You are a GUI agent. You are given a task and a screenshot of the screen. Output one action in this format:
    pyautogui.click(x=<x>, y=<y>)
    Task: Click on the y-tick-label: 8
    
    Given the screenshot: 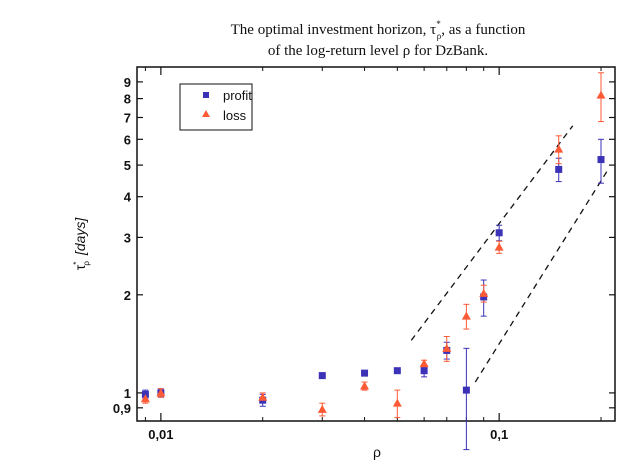 What is the action you would take?
    pyautogui.click(x=127, y=99)
    